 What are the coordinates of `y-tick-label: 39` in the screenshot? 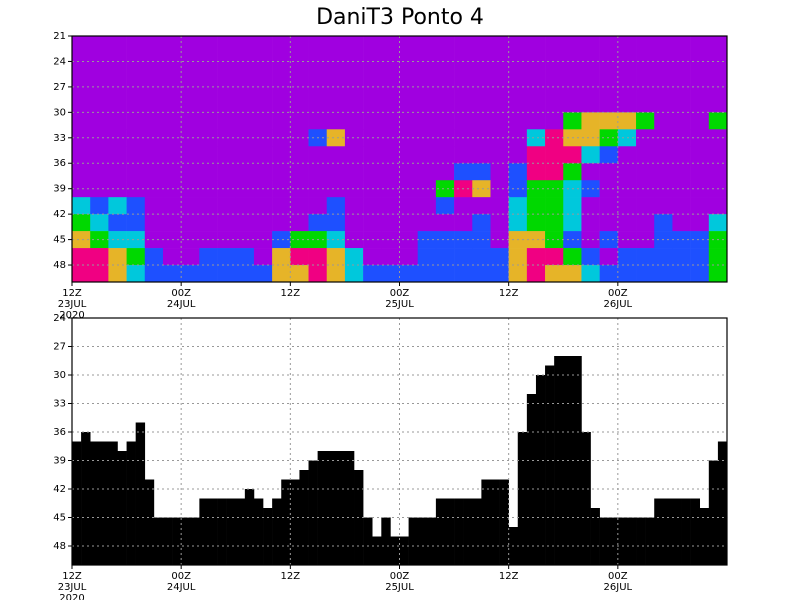 It's located at (59, 189).